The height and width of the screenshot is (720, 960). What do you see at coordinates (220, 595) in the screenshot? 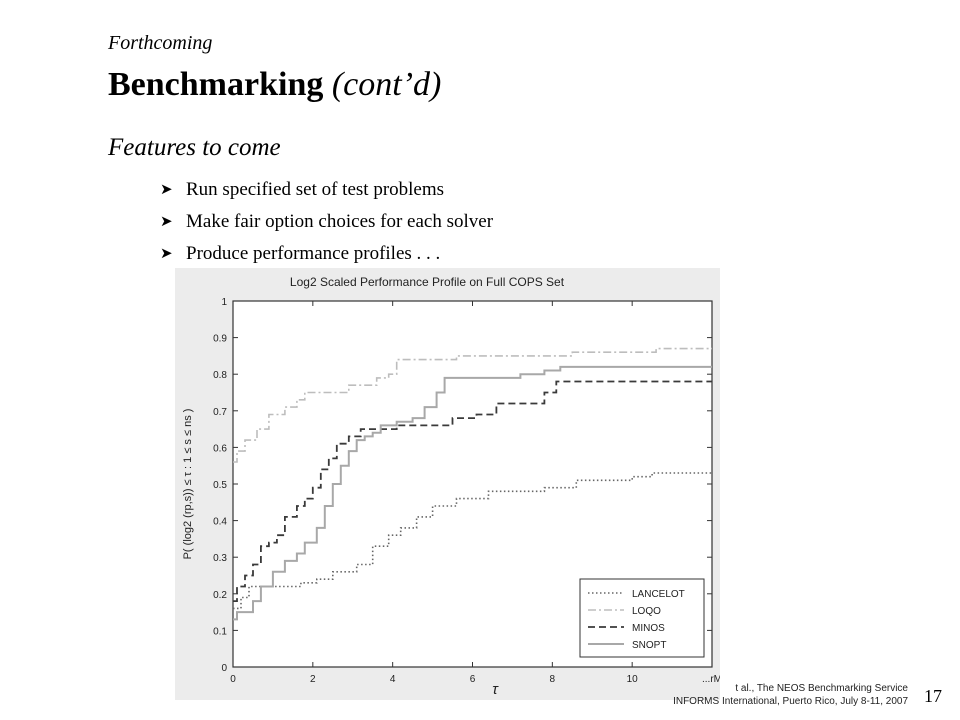
I see `y-tick-label: 0.2` at bounding box center [220, 595].